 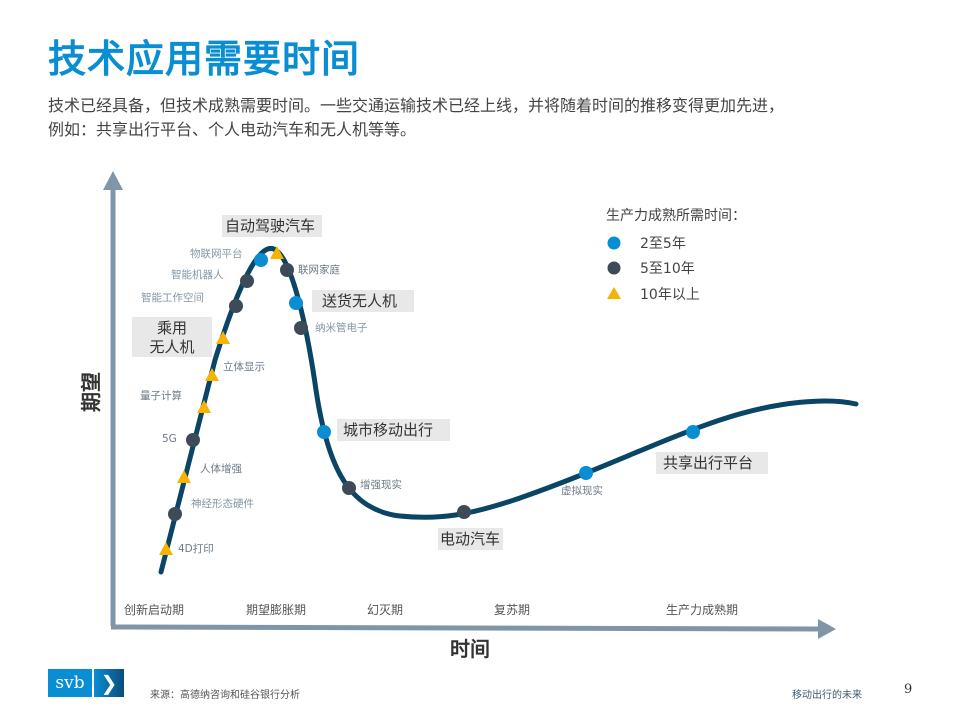 What do you see at coordinates (216, 253) in the screenshot?
I see `point-label: 物联网平台` at bounding box center [216, 253].